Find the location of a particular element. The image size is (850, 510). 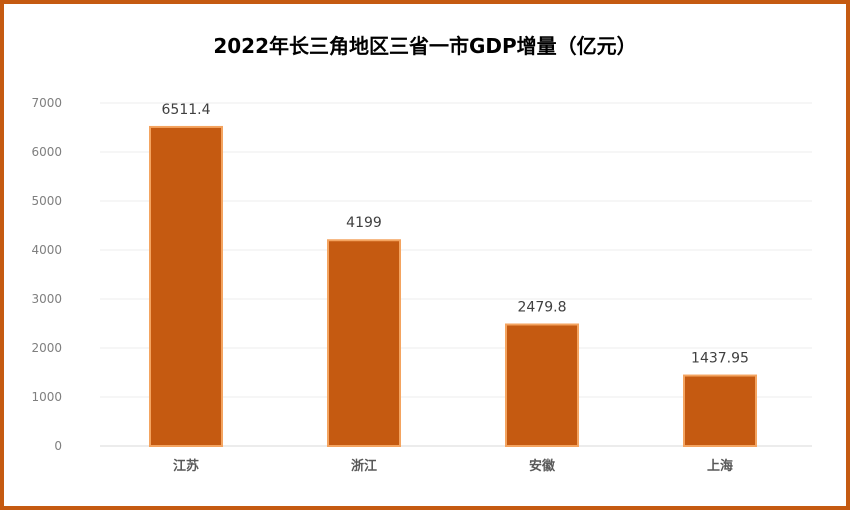

y-tick-label: 2000 is located at coordinates (46, 348).